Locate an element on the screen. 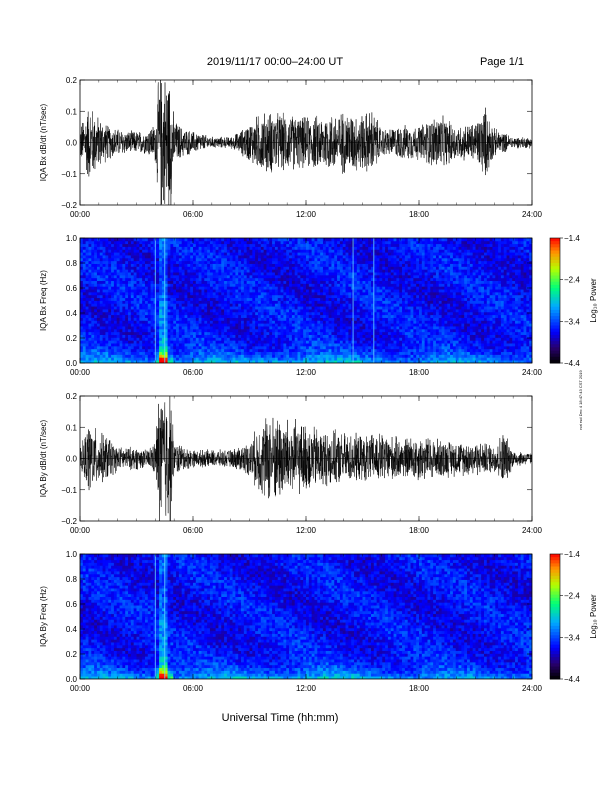  y-axis-label: IQA By dB/dt (nT/sec) is located at coordinates (43, 458).